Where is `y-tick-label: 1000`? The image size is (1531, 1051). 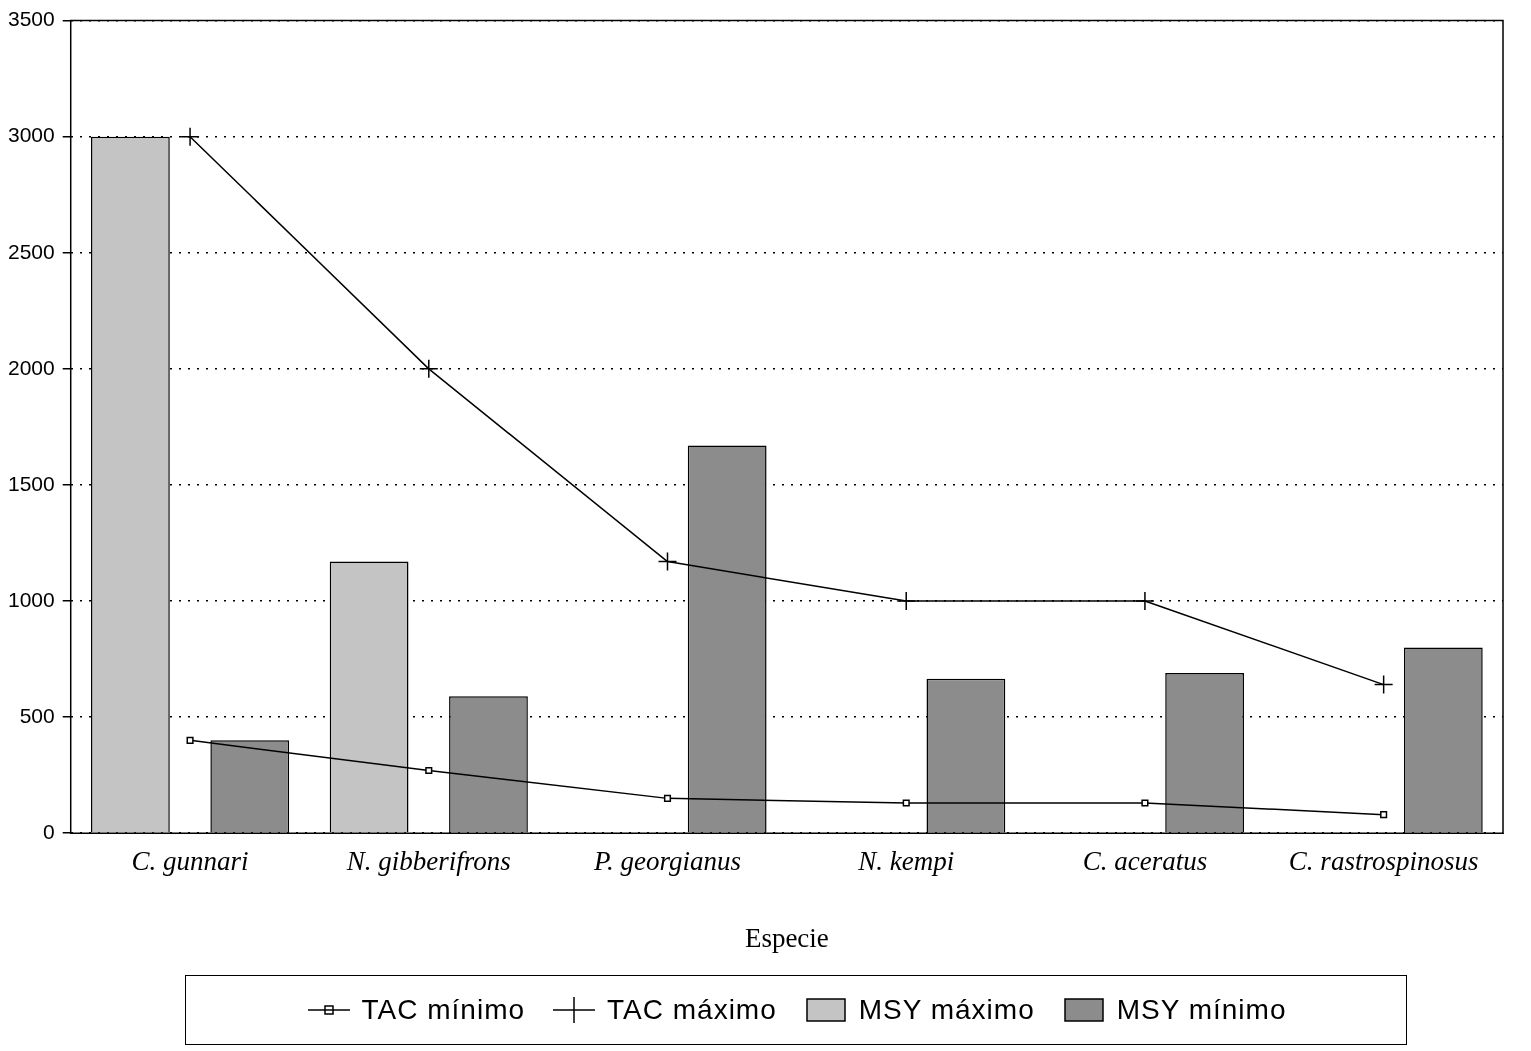
y-tick-label: 1000 is located at coordinates (31, 599).